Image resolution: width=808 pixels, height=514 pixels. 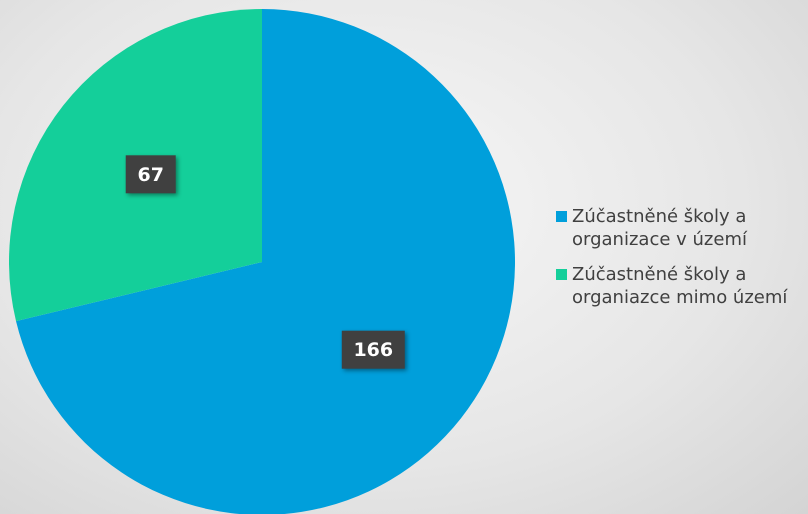 What do you see at coordinates (659, 228) in the screenshot?
I see `legend-label: Zúčastněné školy a organizace v území` at bounding box center [659, 228].